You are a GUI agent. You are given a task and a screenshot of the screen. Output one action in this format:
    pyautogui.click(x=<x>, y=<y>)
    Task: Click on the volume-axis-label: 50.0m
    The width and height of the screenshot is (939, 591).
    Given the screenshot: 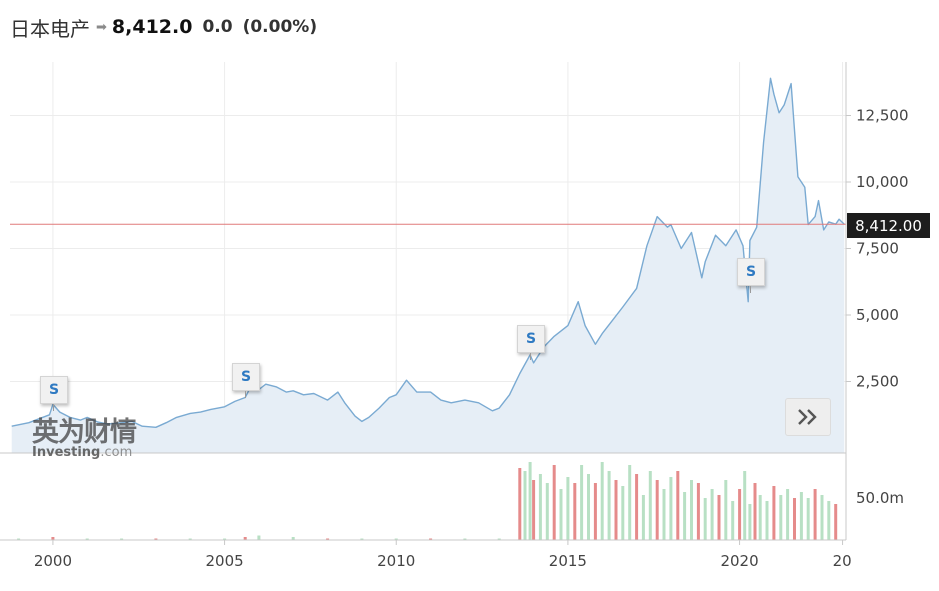 What is the action you would take?
    pyautogui.click(x=880, y=498)
    